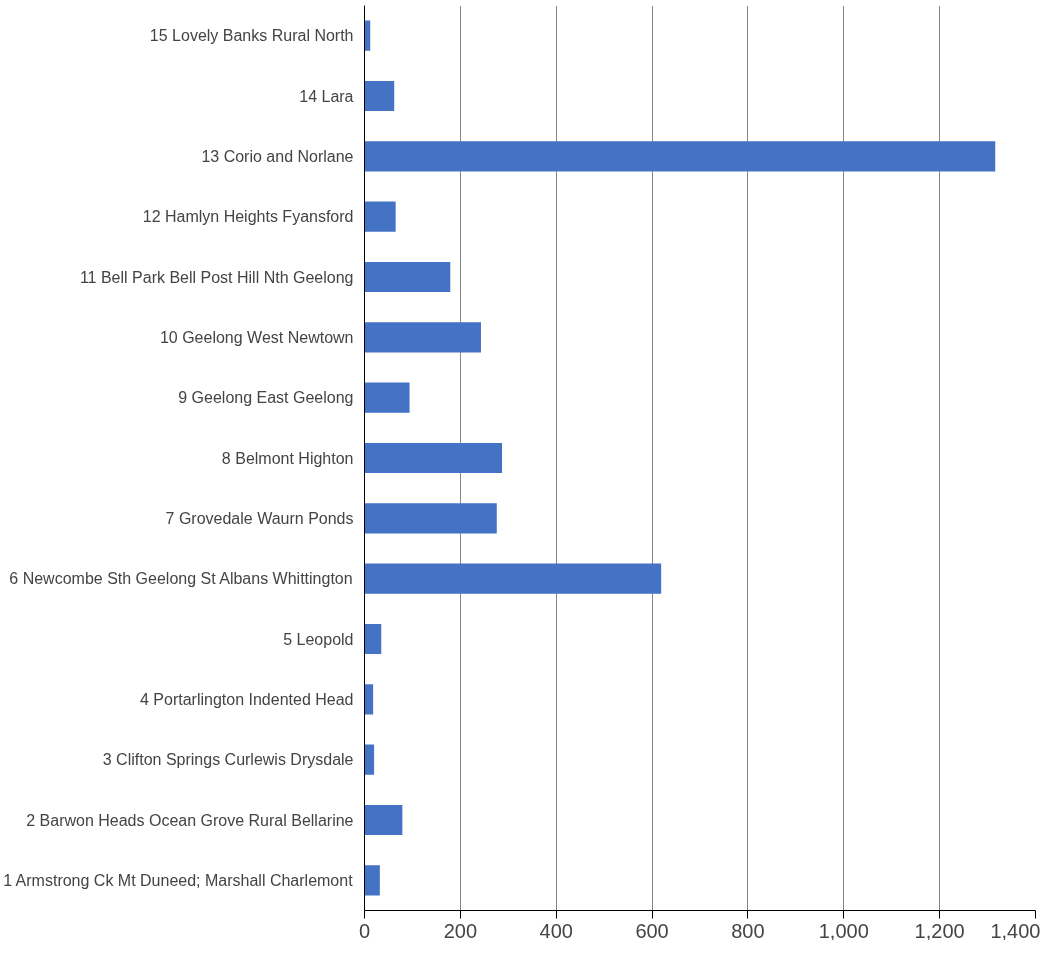  Describe the element at coordinates (247, 699) in the screenshot. I see `y-tick-label: 4 Portarlington Indented Head` at that location.